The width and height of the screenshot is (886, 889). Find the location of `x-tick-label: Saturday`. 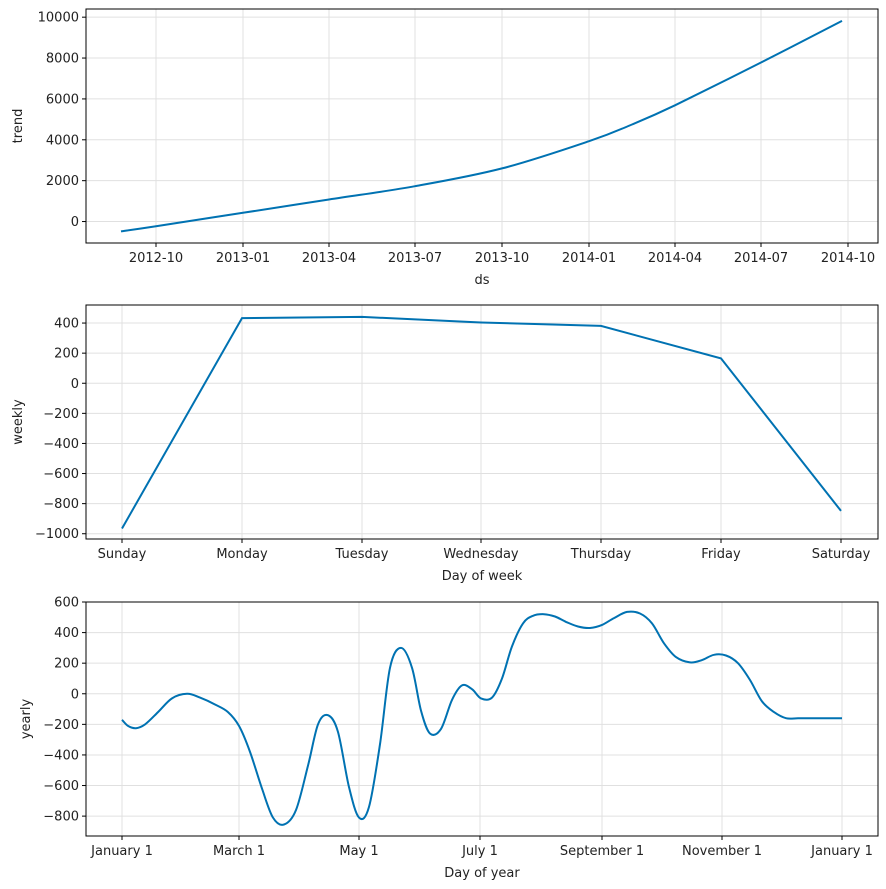

x-tick-label: Saturday is located at coordinates (841, 554).